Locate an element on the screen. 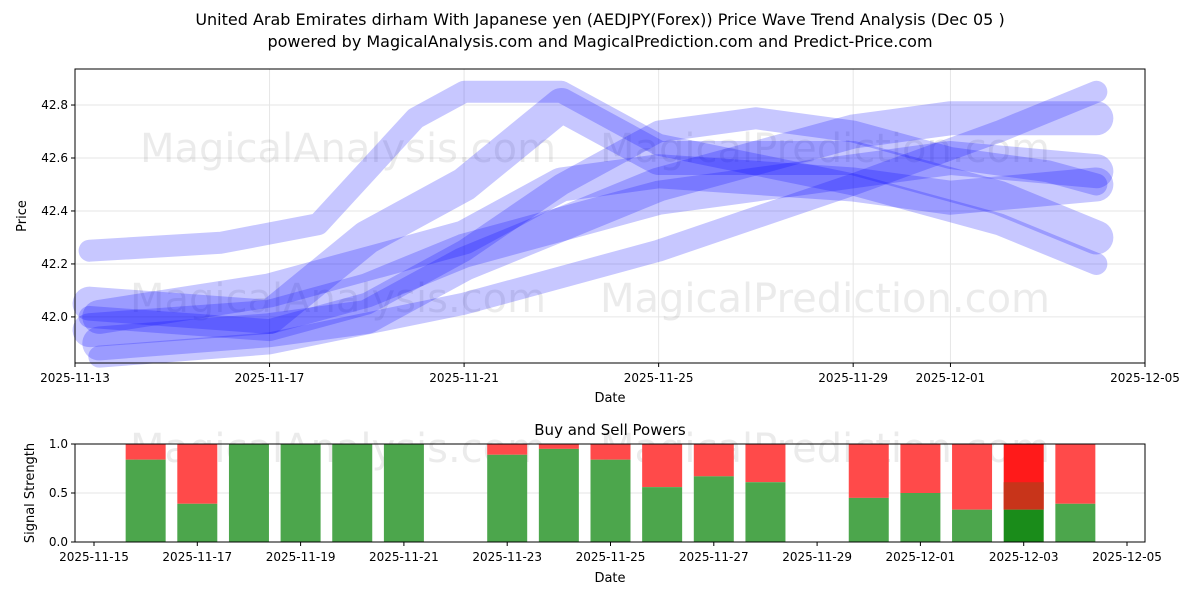  y-tick-label: 42.8 is located at coordinates (54, 105).